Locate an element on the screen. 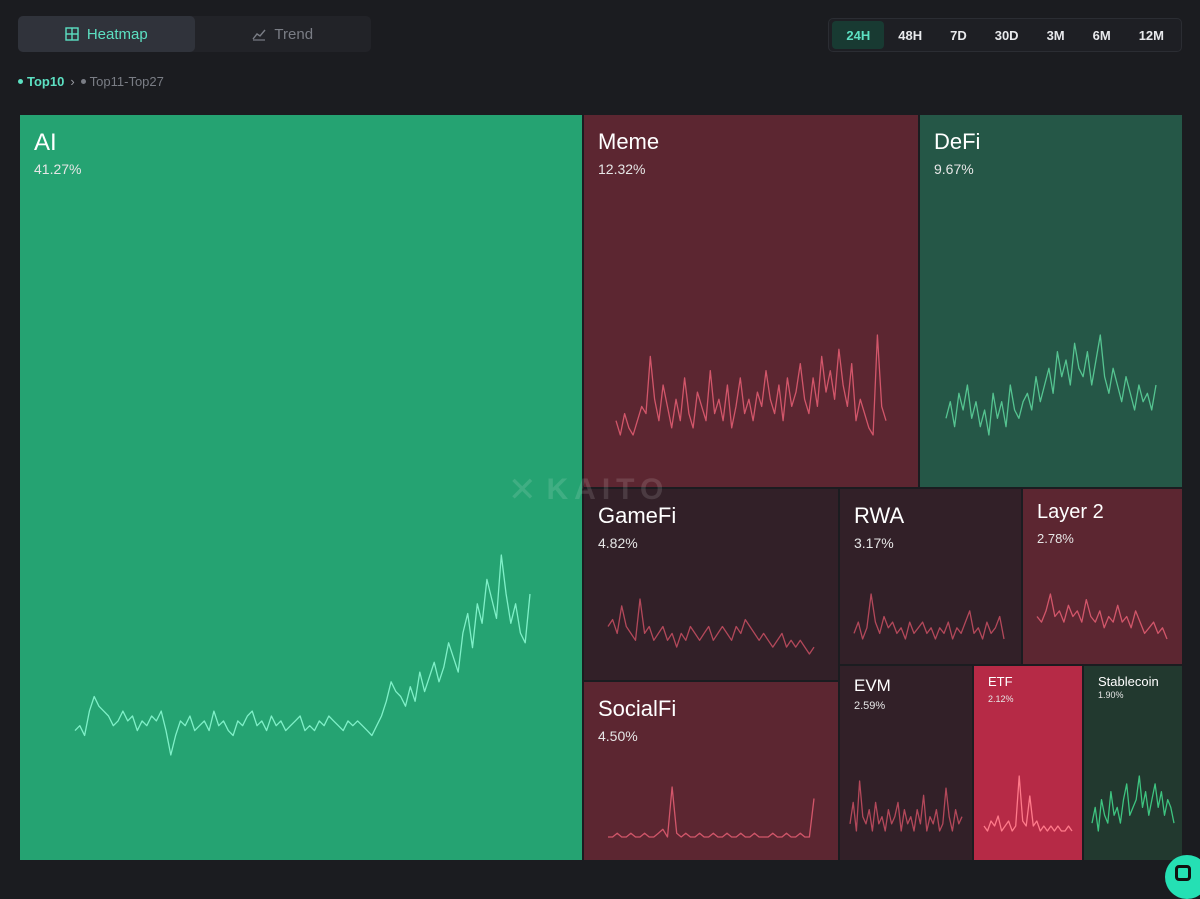 This screenshot has height=899, width=1200. tile-value-gamefi: 4.82% is located at coordinates (618, 543).